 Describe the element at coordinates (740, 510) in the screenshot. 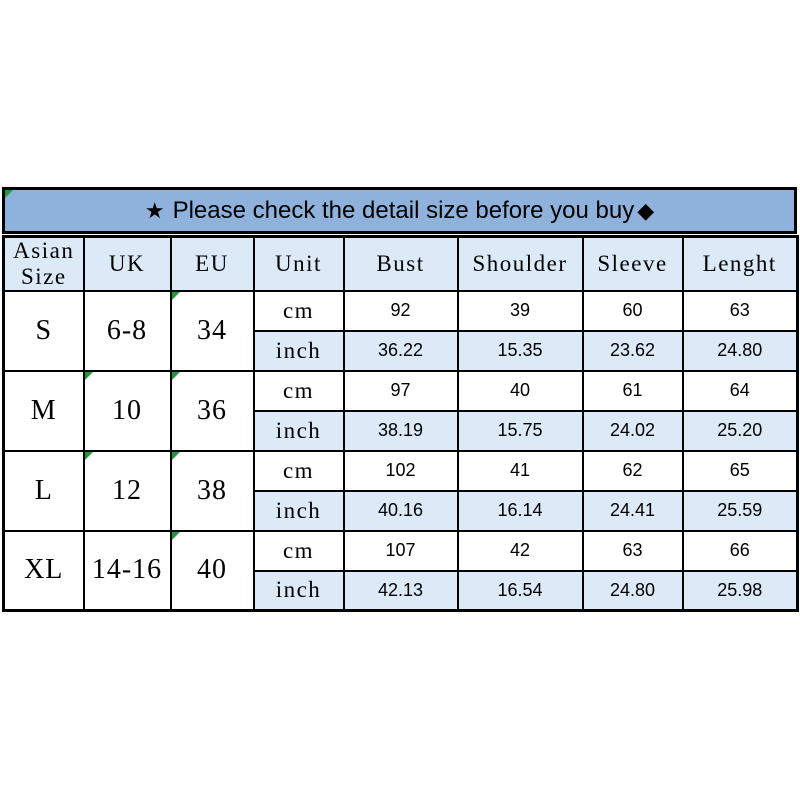

I see `cell-length: 25.59` at that location.